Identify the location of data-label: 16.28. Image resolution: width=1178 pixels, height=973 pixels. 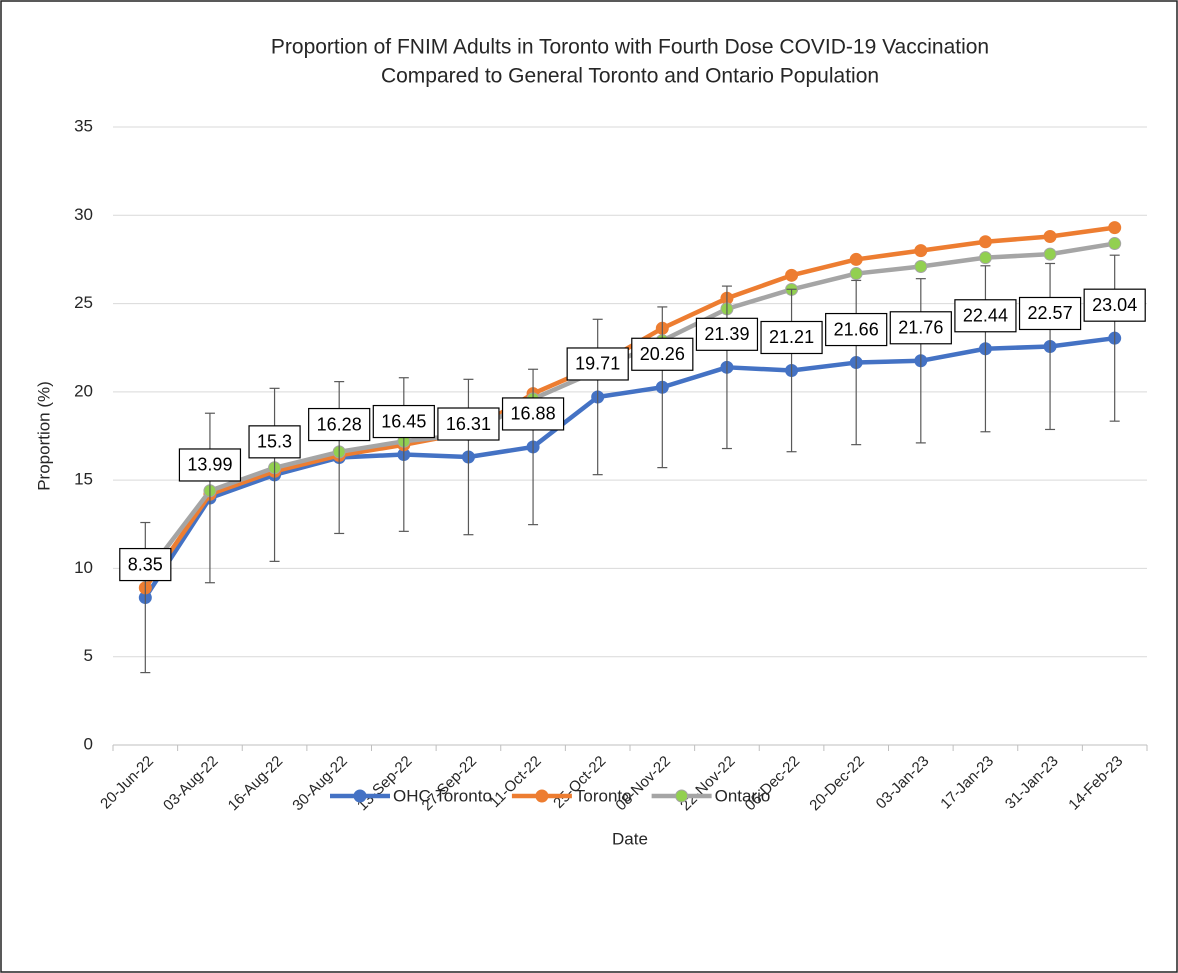
(339, 424).